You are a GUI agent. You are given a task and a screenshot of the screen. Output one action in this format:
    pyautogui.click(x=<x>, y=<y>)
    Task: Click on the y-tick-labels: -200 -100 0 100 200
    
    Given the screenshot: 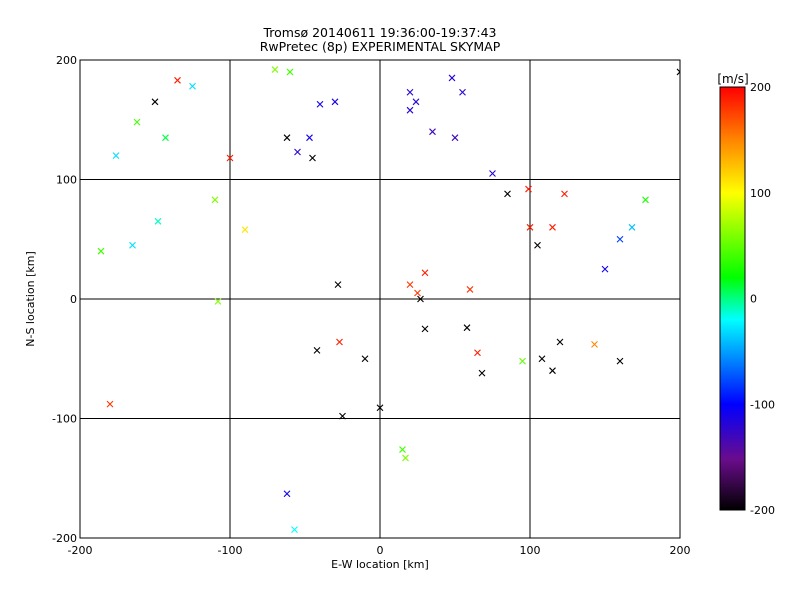 What is the action you would take?
    pyautogui.click(x=64, y=299)
    